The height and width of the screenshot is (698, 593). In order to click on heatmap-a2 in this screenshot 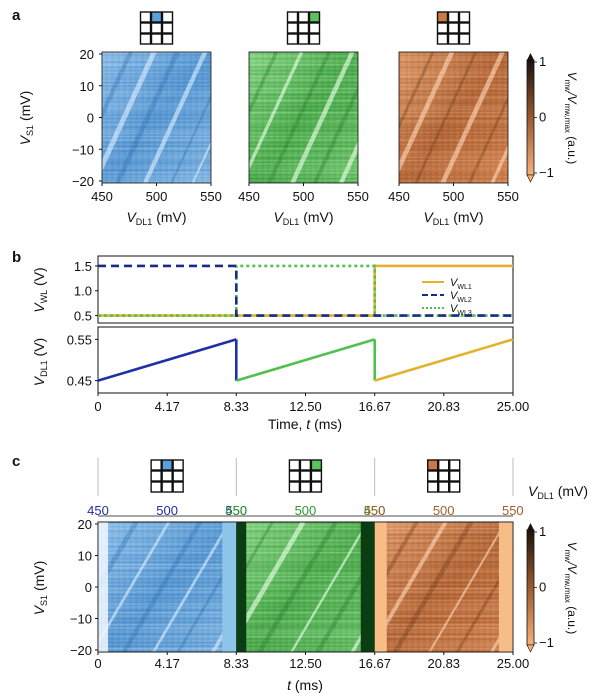, I will do `click(453, 117)`.